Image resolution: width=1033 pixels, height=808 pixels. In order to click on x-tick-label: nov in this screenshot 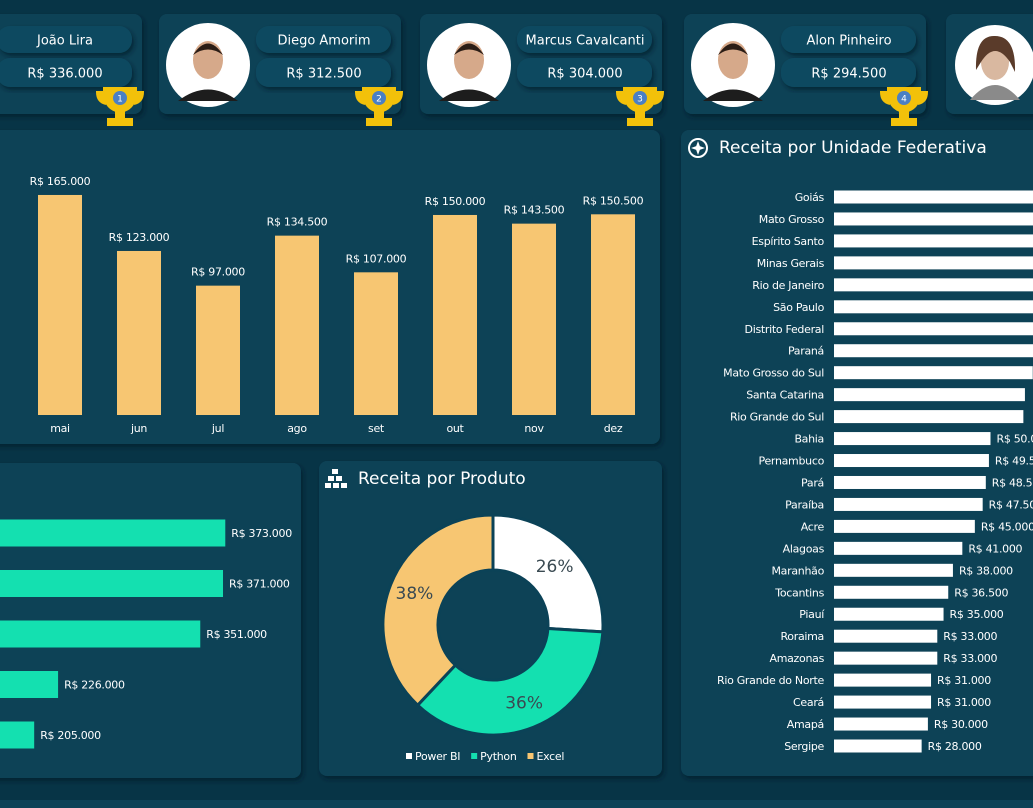, I will do `click(534, 428)`.